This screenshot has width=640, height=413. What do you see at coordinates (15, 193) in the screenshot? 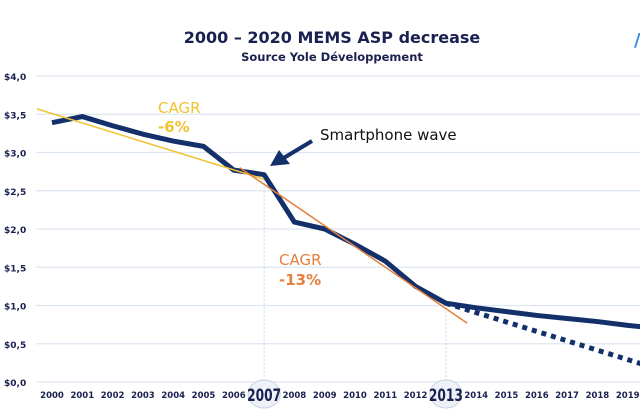
I see `y-tick-label: $2,5` at bounding box center [15, 193].